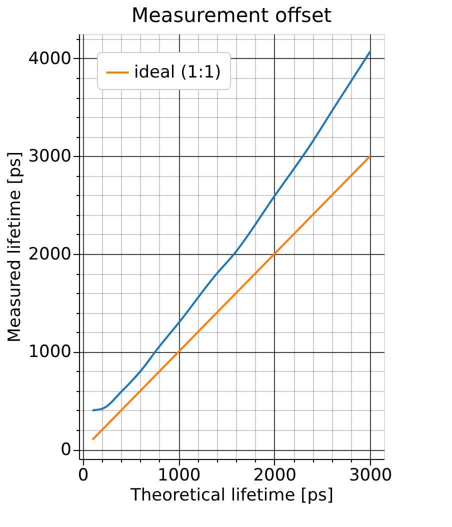  Describe the element at coordinates (83, 476) in the screenshot. I see `x-tick-label: 0` at that location.